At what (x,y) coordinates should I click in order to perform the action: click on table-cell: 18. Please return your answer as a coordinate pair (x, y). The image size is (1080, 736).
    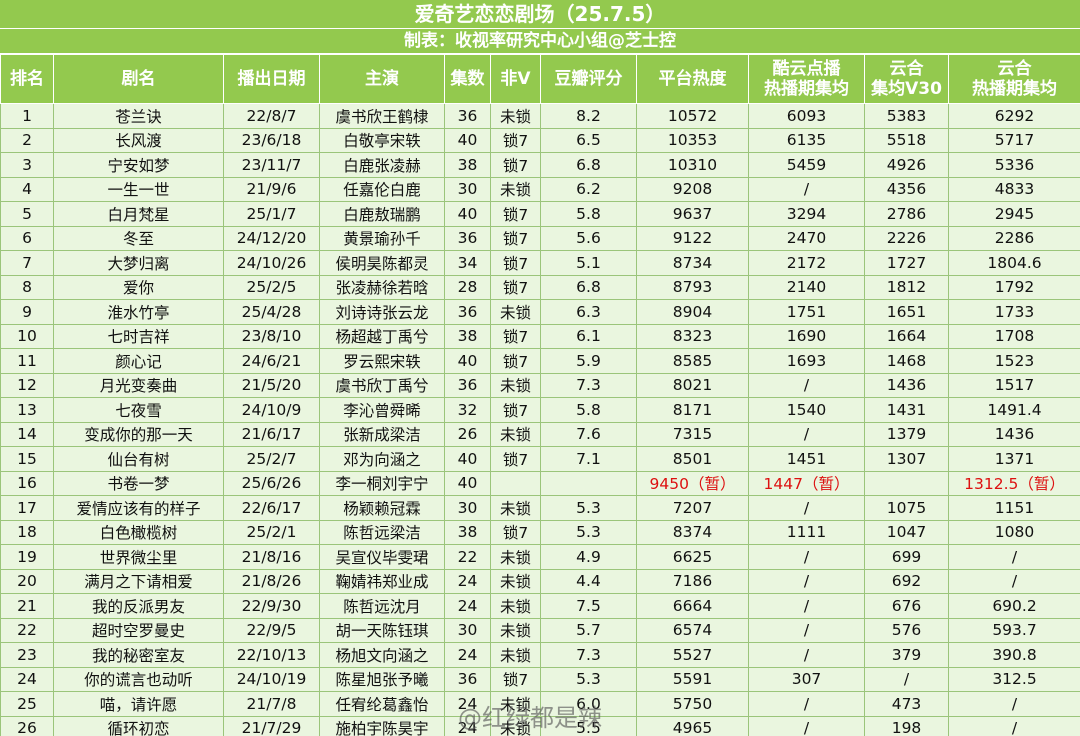
    Looking at the image, I should click on (27, 532).